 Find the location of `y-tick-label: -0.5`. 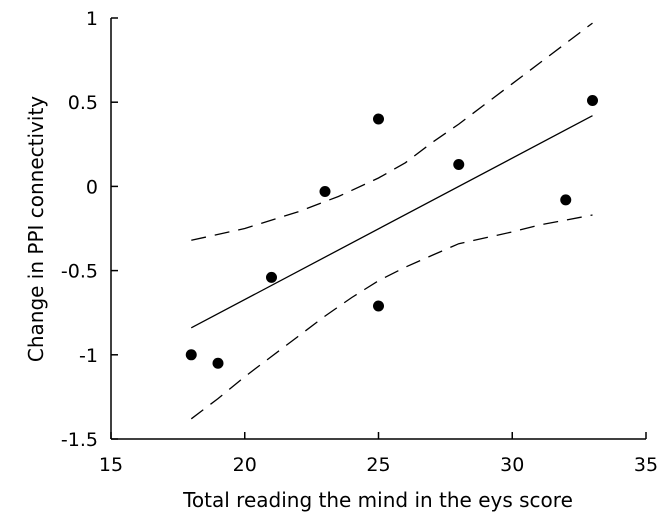

y-tick-label: -0.5 is located at coordinates (79, 272).